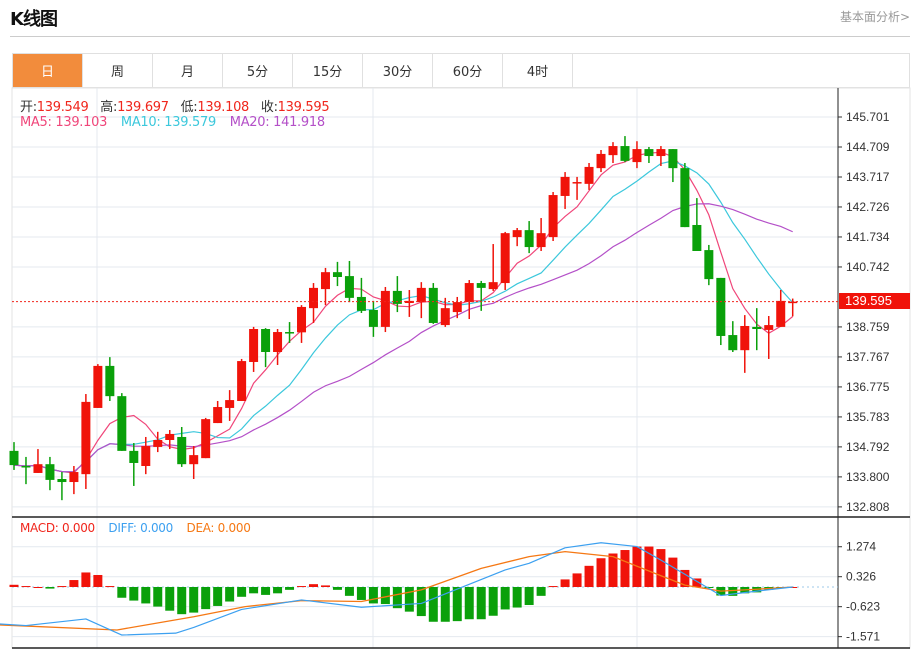 This screenshot has height=652, width=918. What do you see at coordinates (48, 70) in the screenshot?
I see `tab-day: 日` at bounding box center [48, 70].